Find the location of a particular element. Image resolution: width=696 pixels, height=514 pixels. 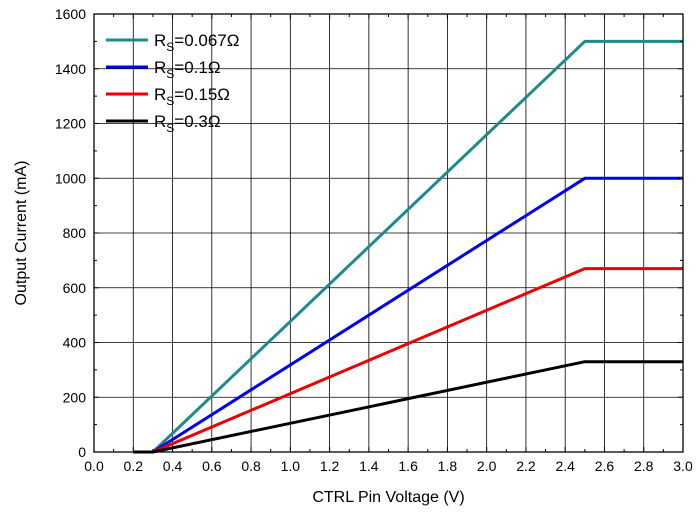

x-tick-label: 1.2 is located at coordinates (330, 466).